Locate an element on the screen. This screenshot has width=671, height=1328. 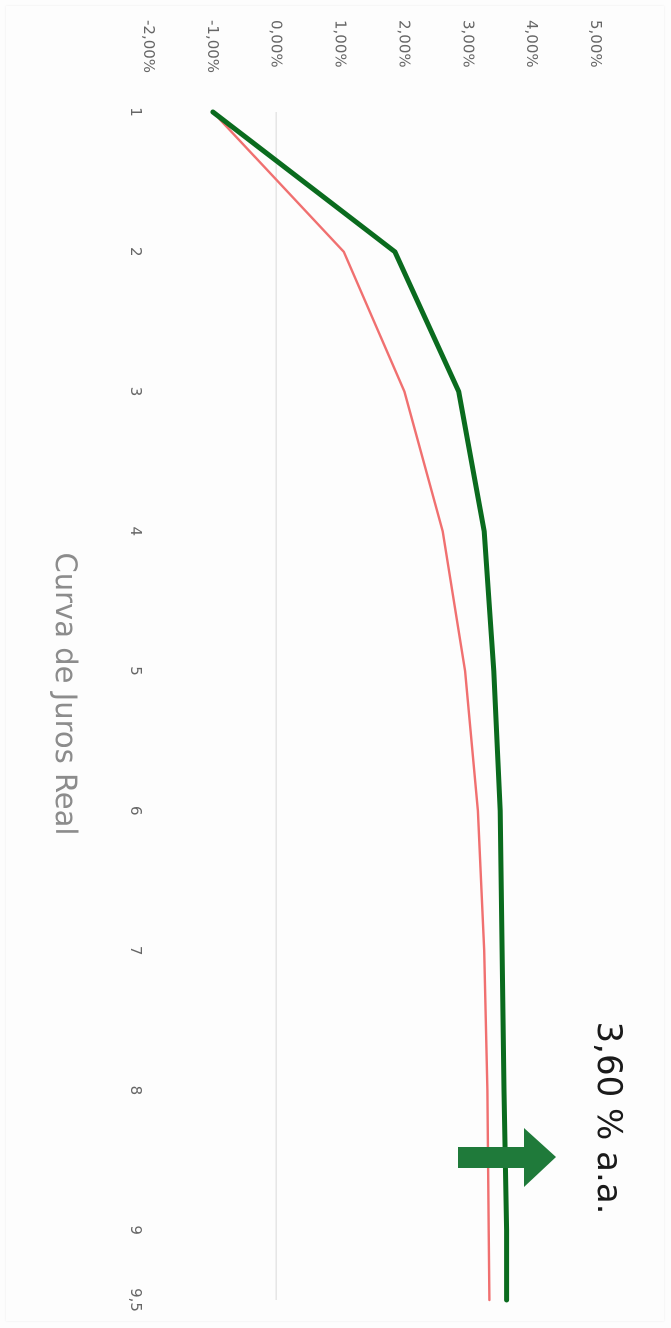
y-tick-label: 3,00% is located at coordinates (468, 44).